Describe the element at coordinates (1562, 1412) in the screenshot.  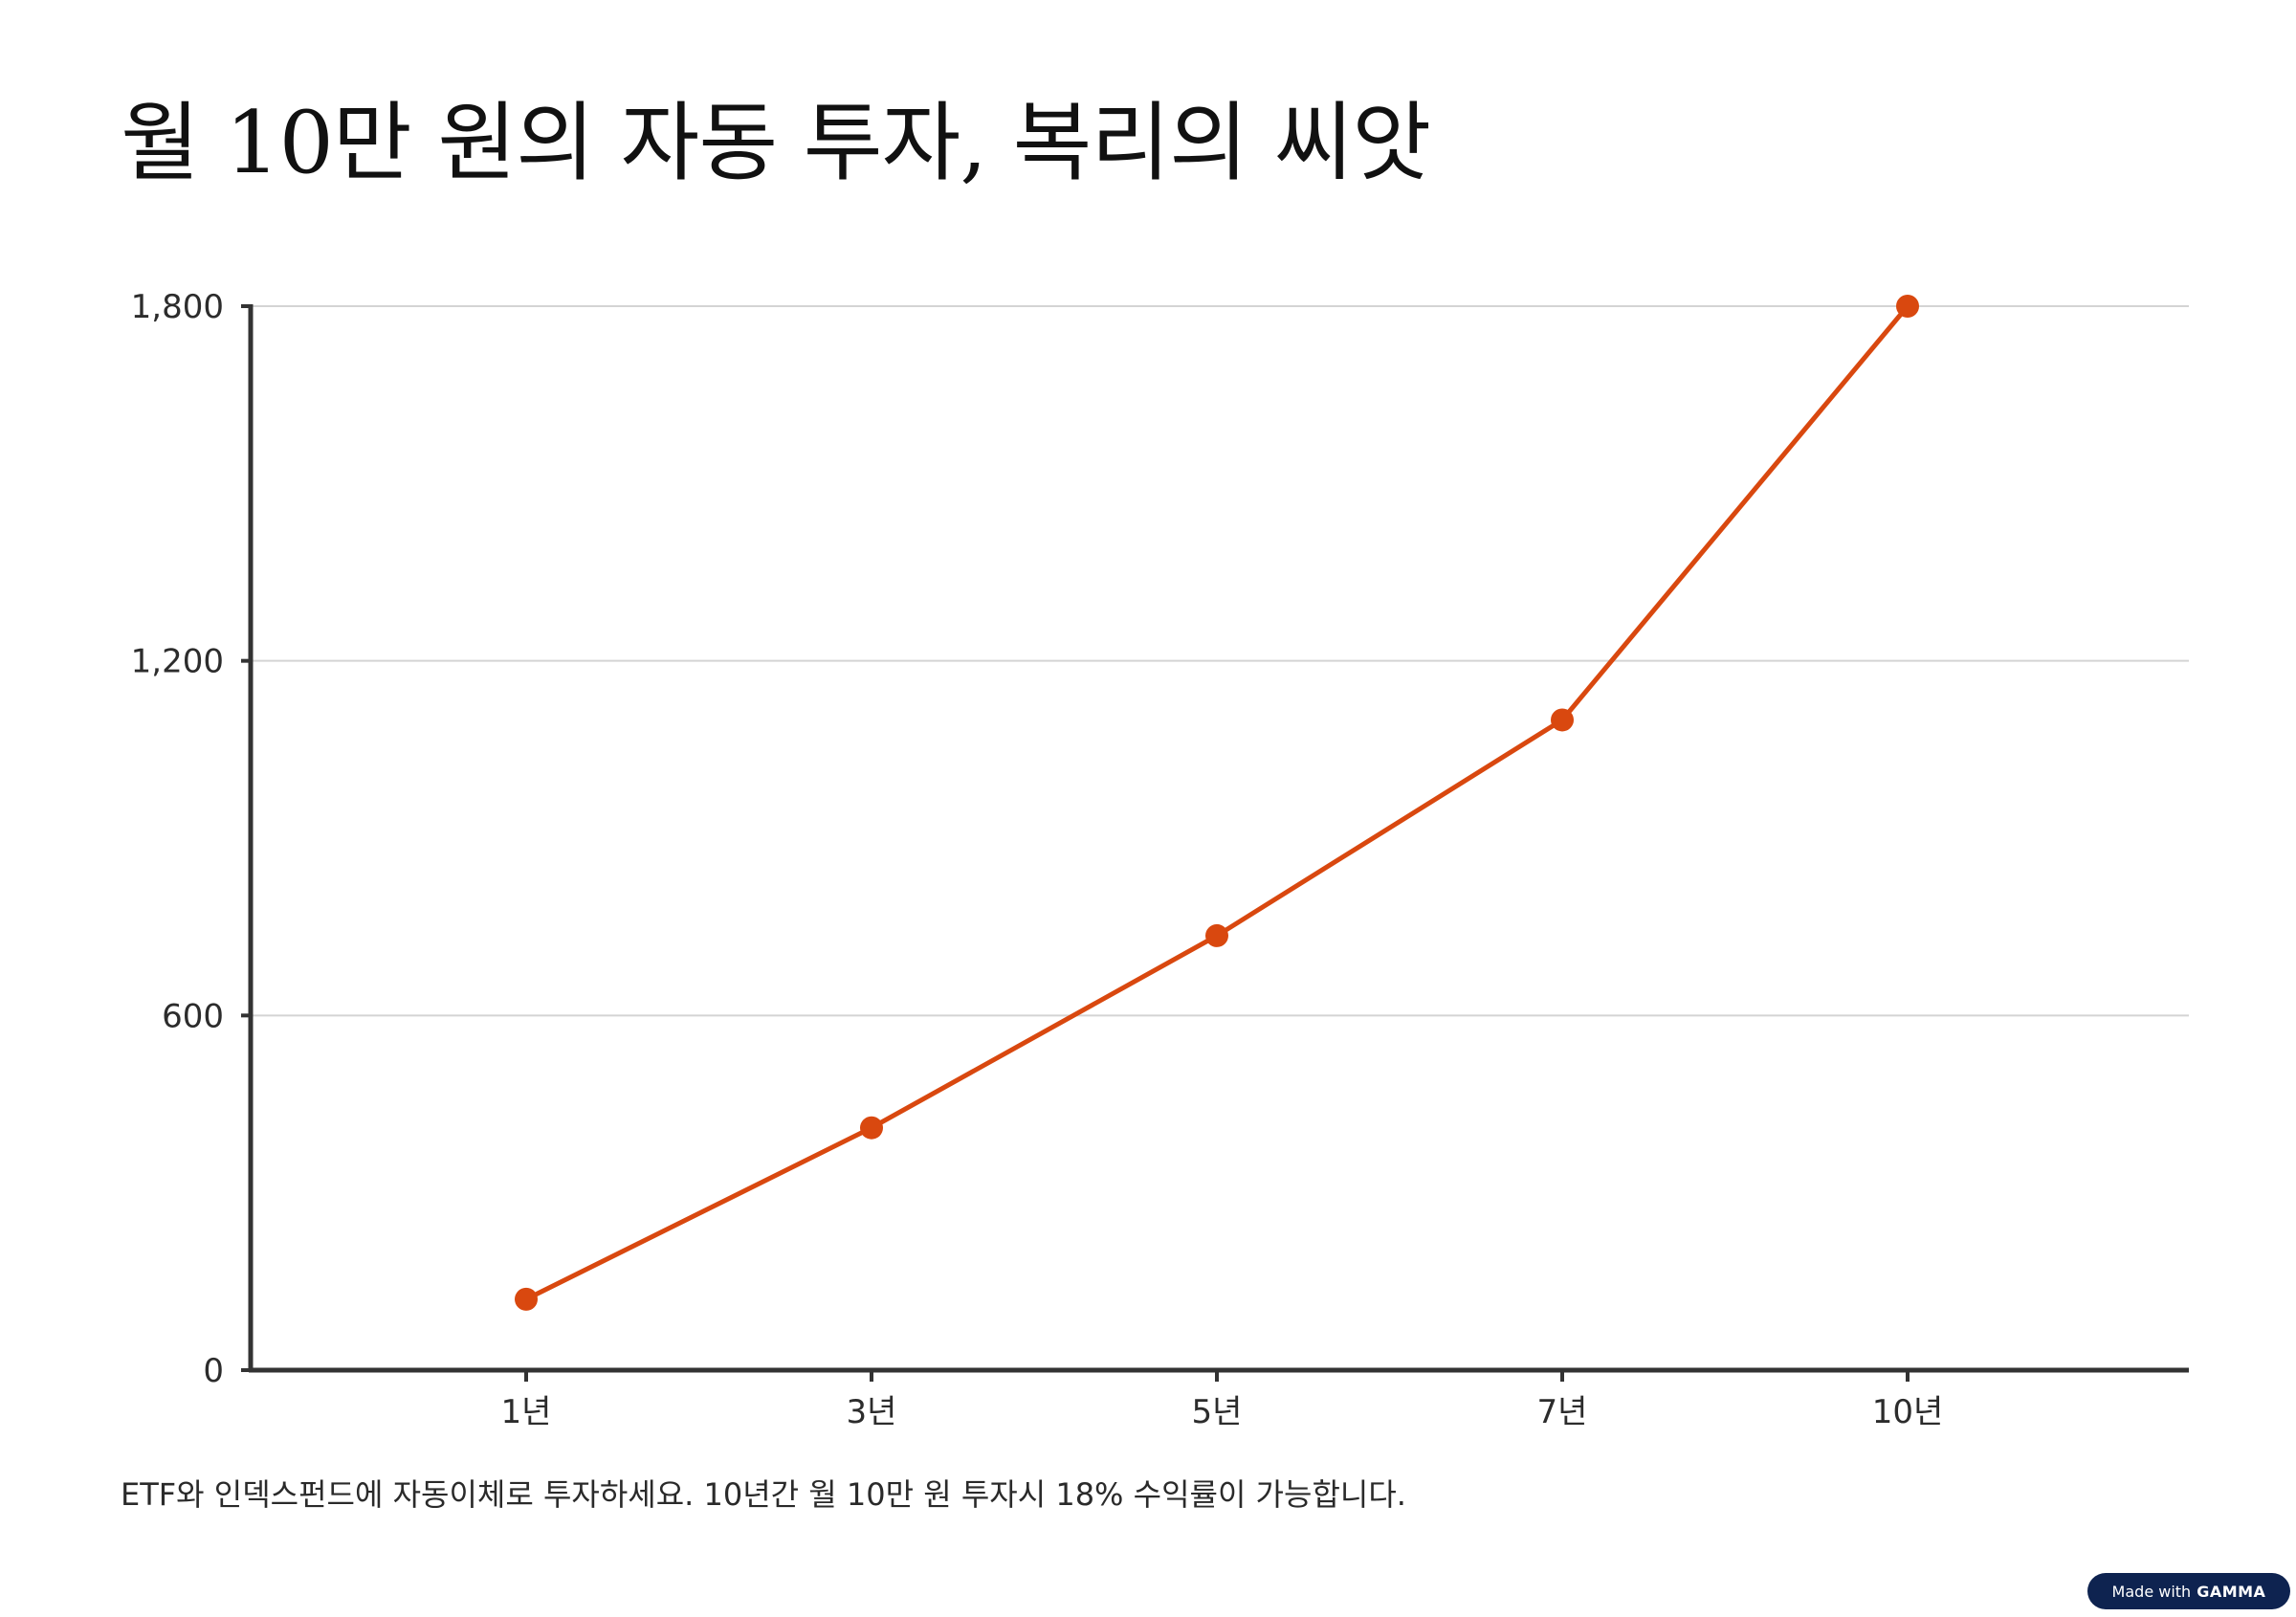
I see `x-tick-label: 7년` at that location.